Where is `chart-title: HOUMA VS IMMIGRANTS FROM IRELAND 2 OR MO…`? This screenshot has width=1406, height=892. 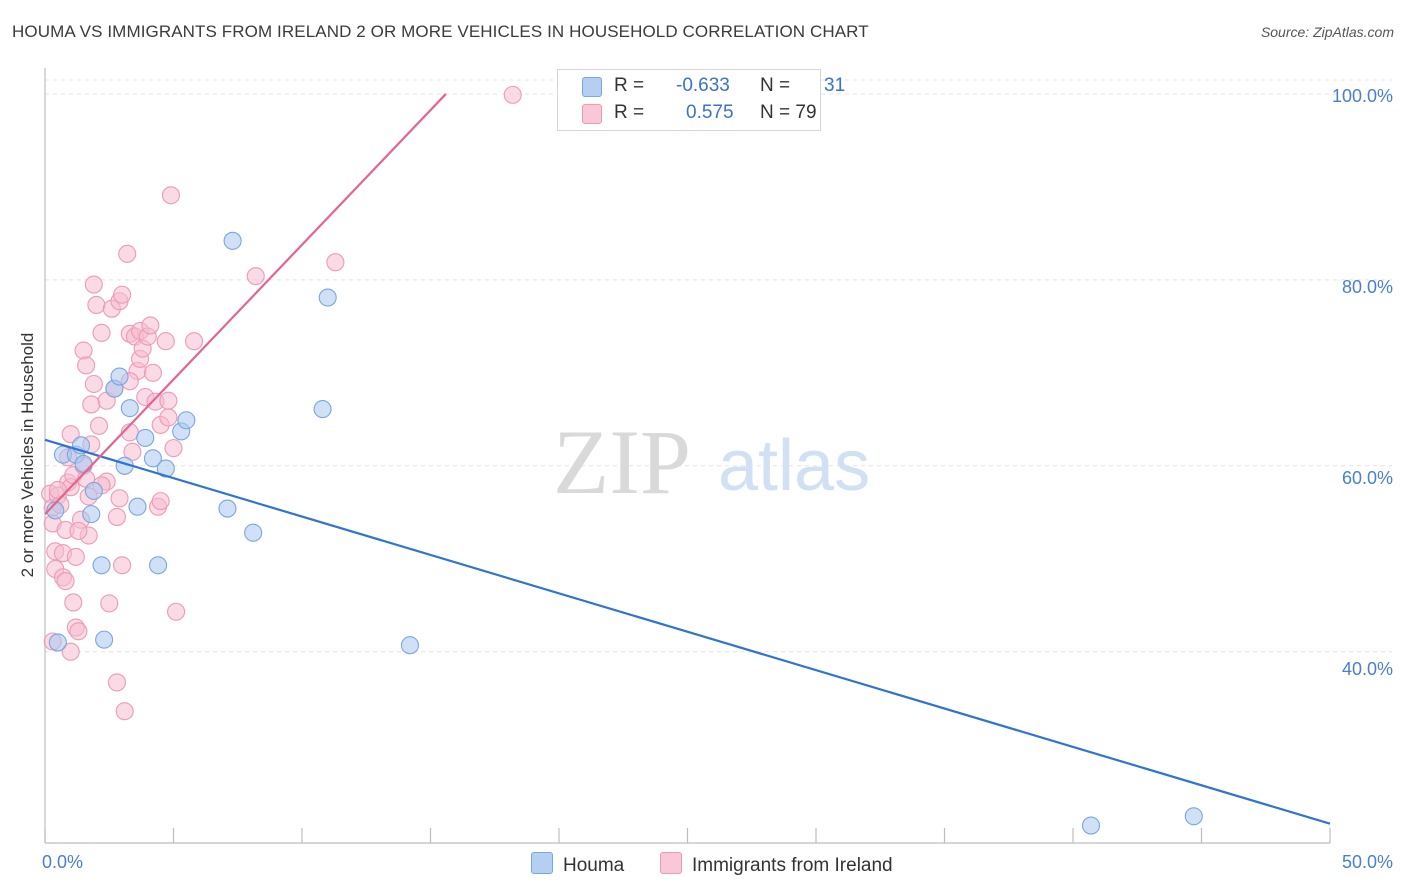
chart-title: HOUMA VS IMMIGRANTS FROM IRELAND 2 OR MO… is located at coordinates (440, 31).